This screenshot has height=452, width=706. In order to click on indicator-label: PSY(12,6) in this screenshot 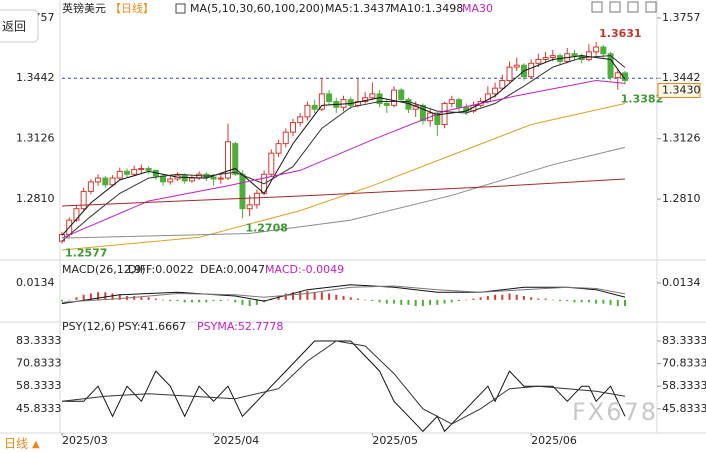, I will do `click(88, 326)`.